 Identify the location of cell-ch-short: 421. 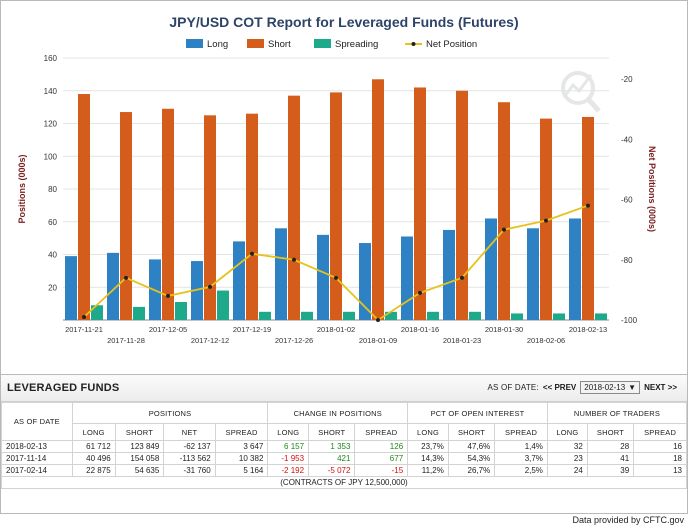
(332, 458).